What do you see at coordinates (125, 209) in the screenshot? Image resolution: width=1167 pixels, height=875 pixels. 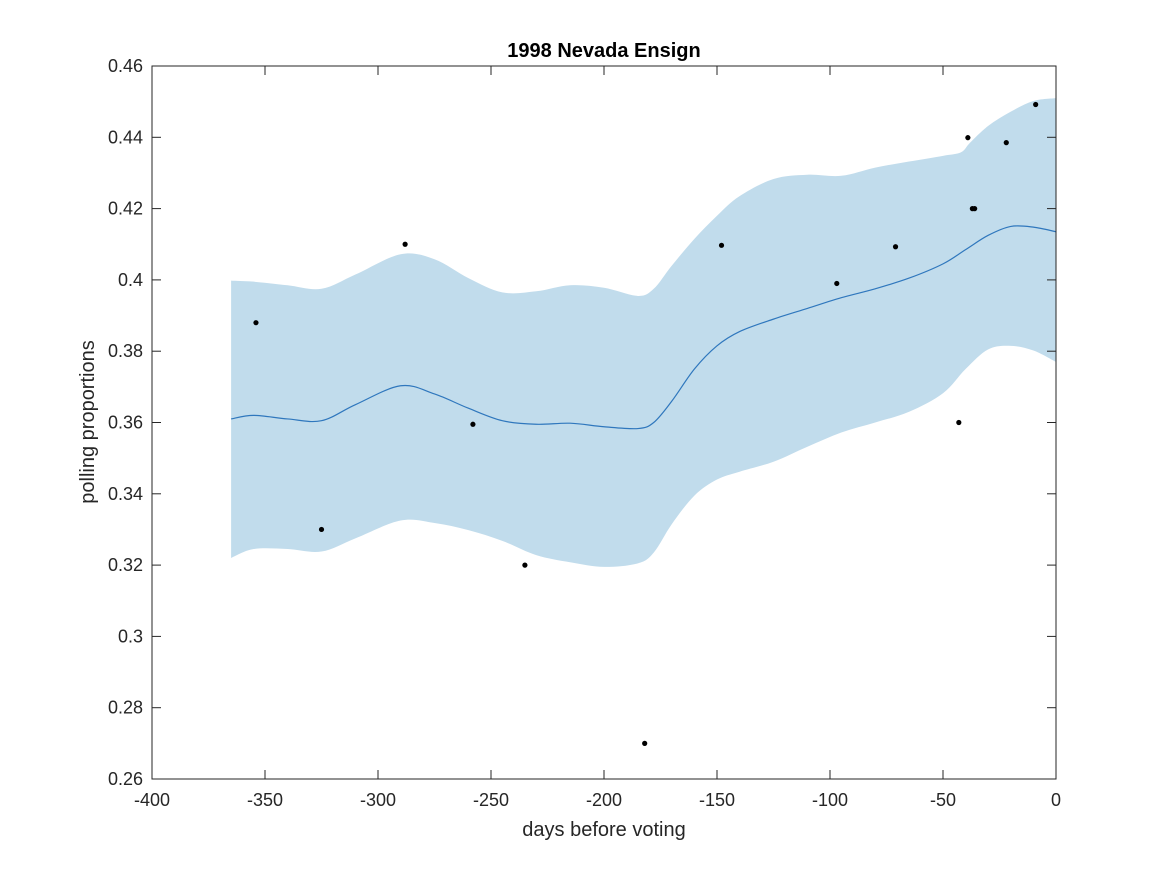 I see `y-tick-label: 0.42` at bounding box center [125, 209].